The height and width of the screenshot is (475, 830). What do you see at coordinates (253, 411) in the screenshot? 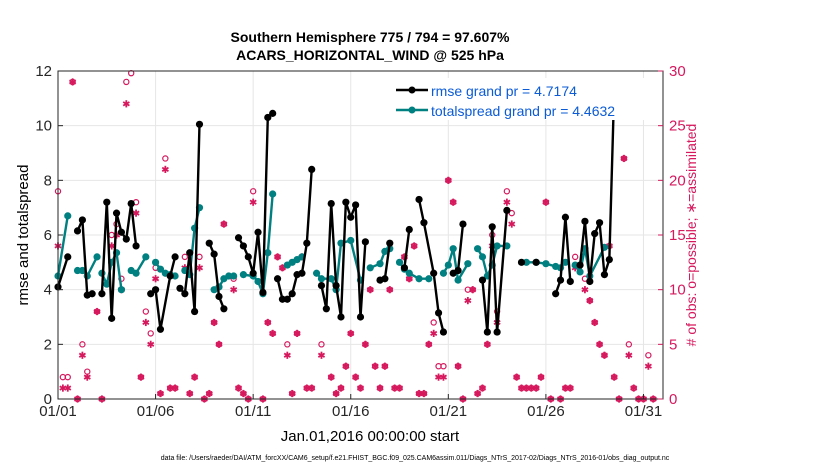
I see `x-tick-label: 01/11` at bounding box center [253, 411].